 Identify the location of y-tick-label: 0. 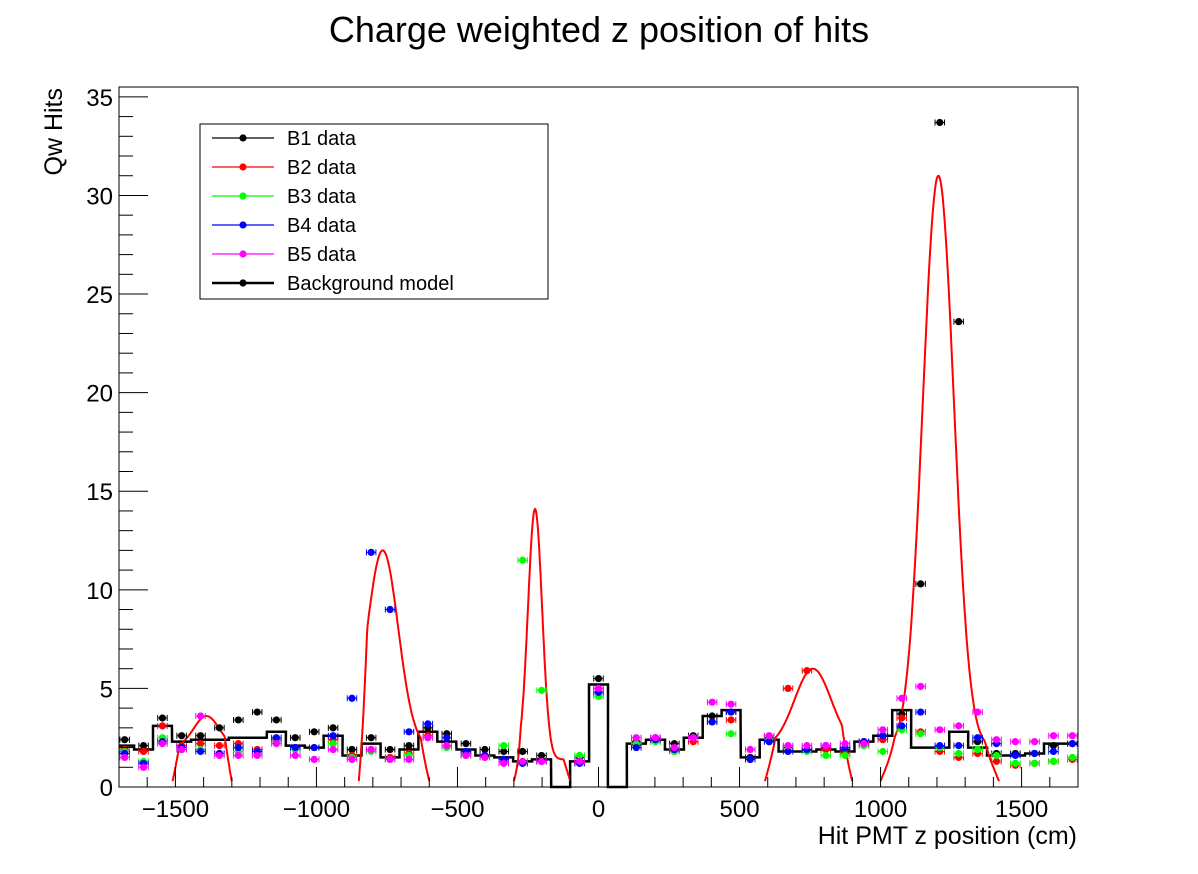
(106, 788).